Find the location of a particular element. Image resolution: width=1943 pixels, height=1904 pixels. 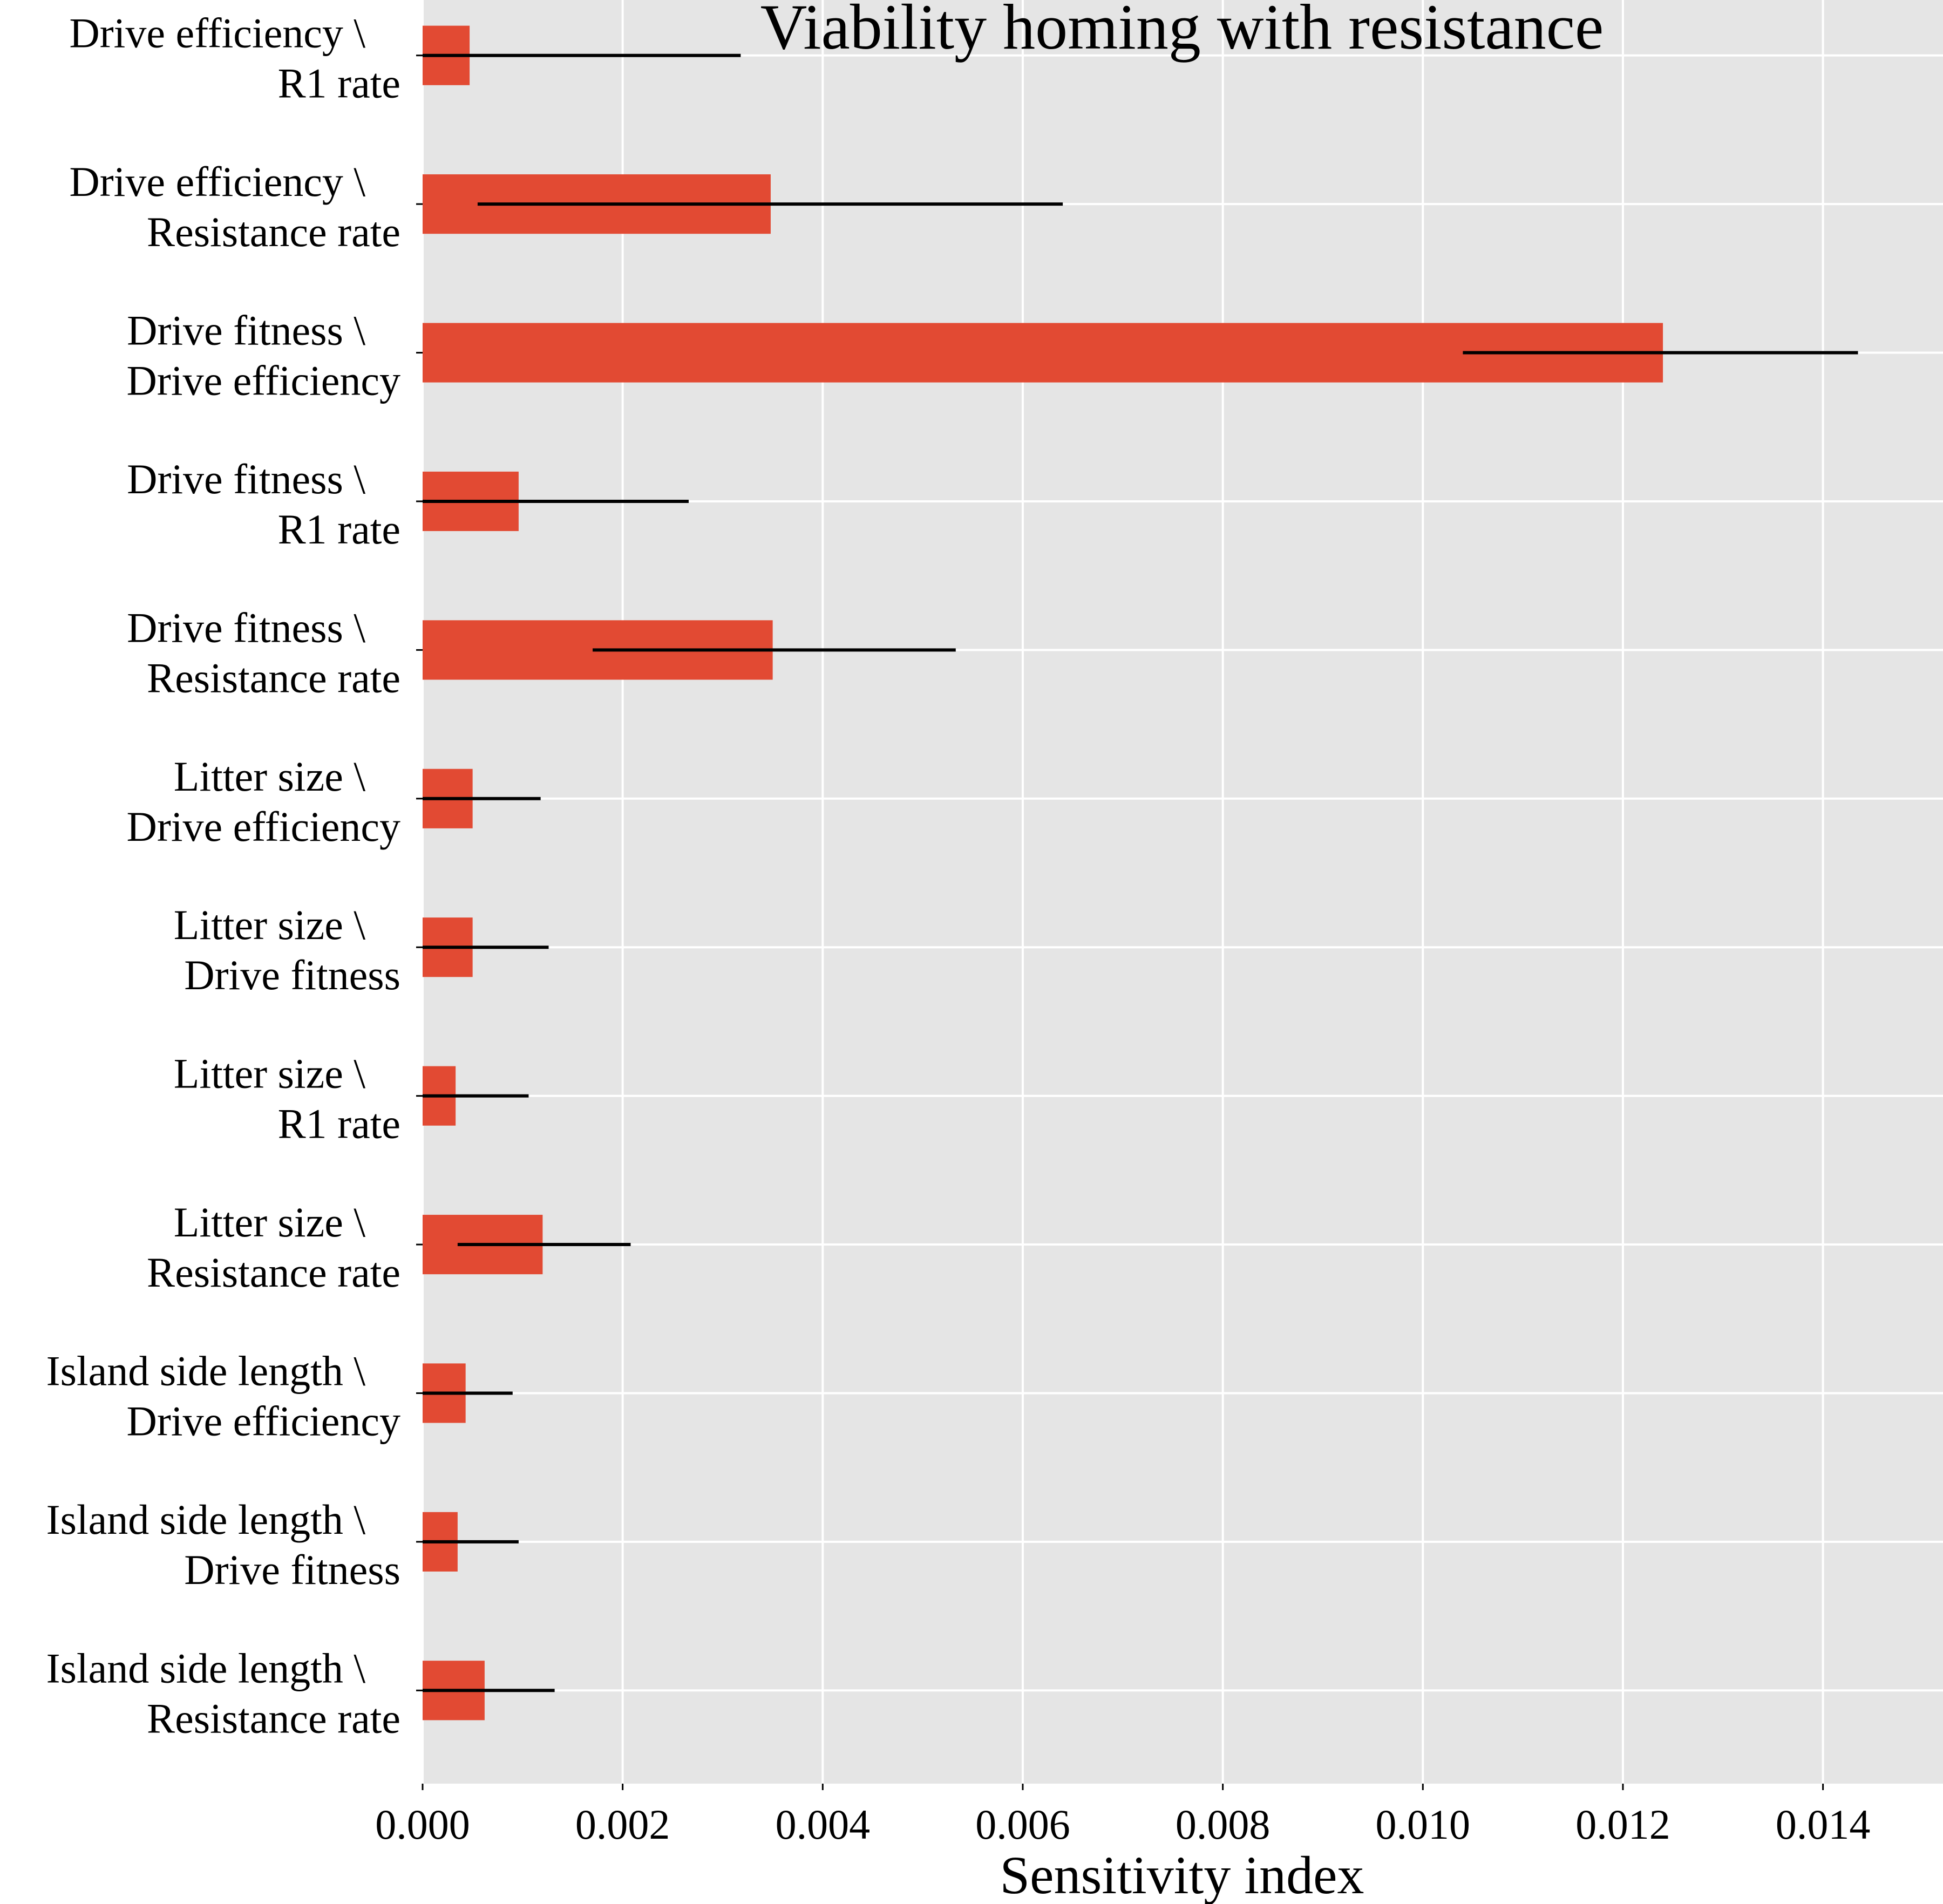

x-axis-label: Sensitivity index is located at coordinates (1182, 1874).